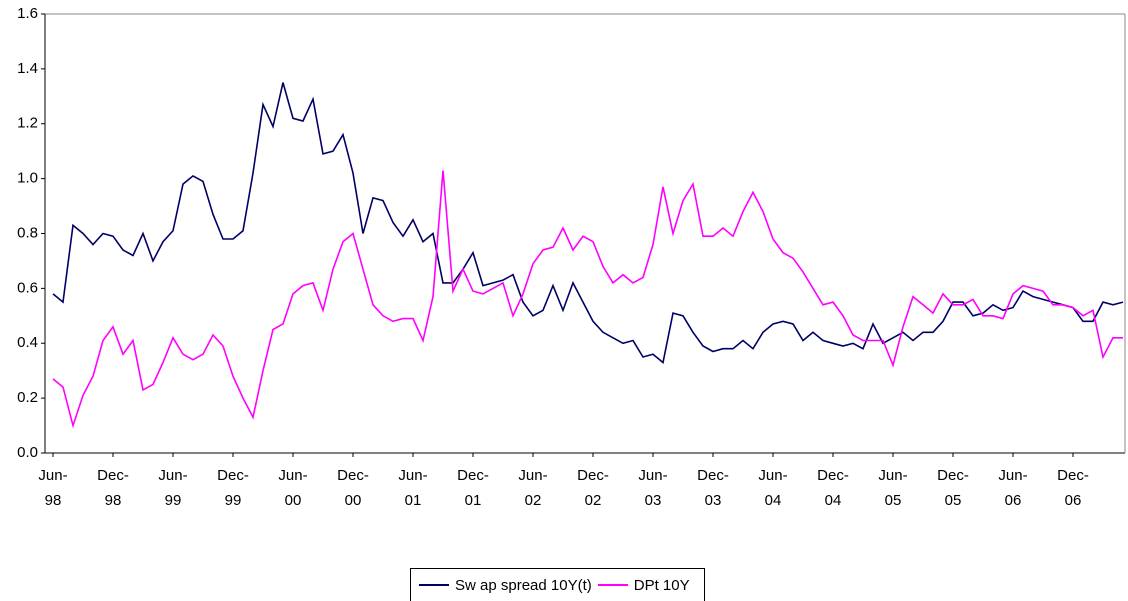 Image resolution: width=1128 pixels, height=601 pixels. I want to click on legend-item: DPt 10Y, so click(643, 585).